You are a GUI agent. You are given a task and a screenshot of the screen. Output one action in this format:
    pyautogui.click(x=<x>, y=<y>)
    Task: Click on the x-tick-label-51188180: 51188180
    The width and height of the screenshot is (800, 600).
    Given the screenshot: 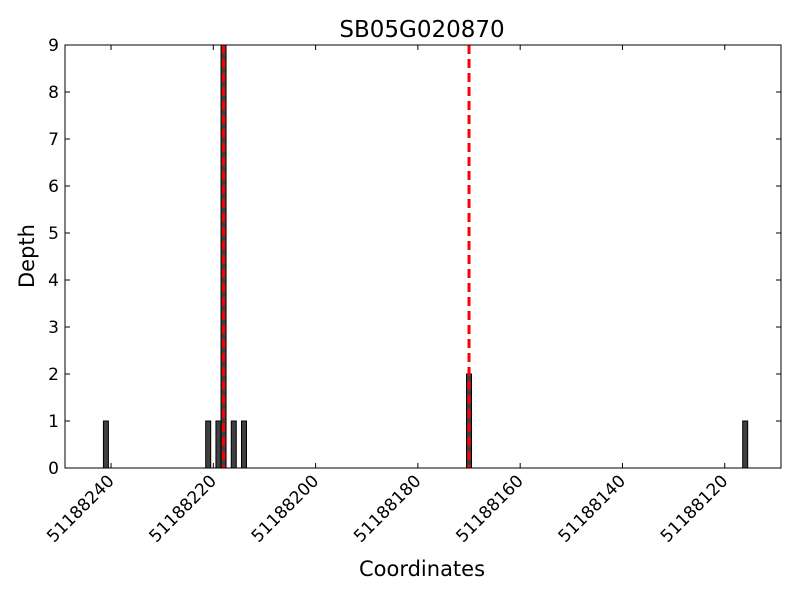 What is the action you would take?
    pyautogui.click(x=387, y=508)
    